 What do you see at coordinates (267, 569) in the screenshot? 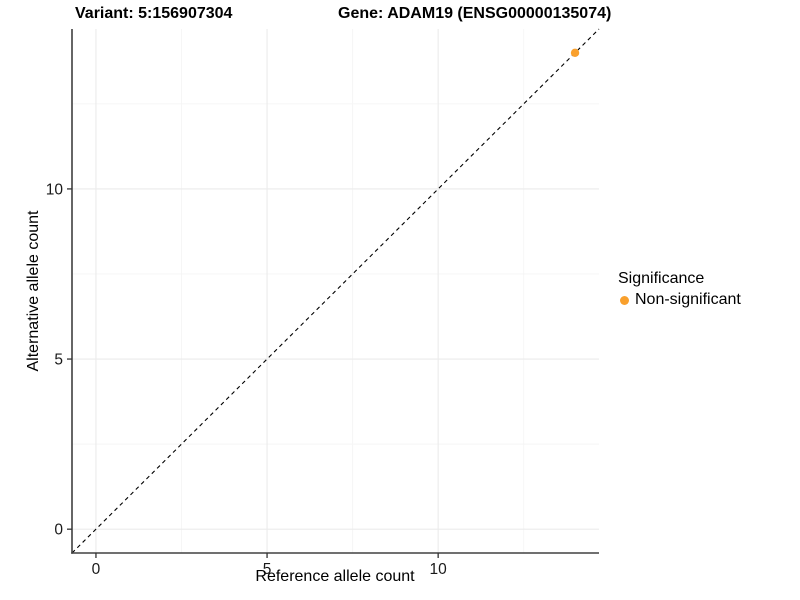
I see `x-tick-label: 5` at bounding box center [267, 569].